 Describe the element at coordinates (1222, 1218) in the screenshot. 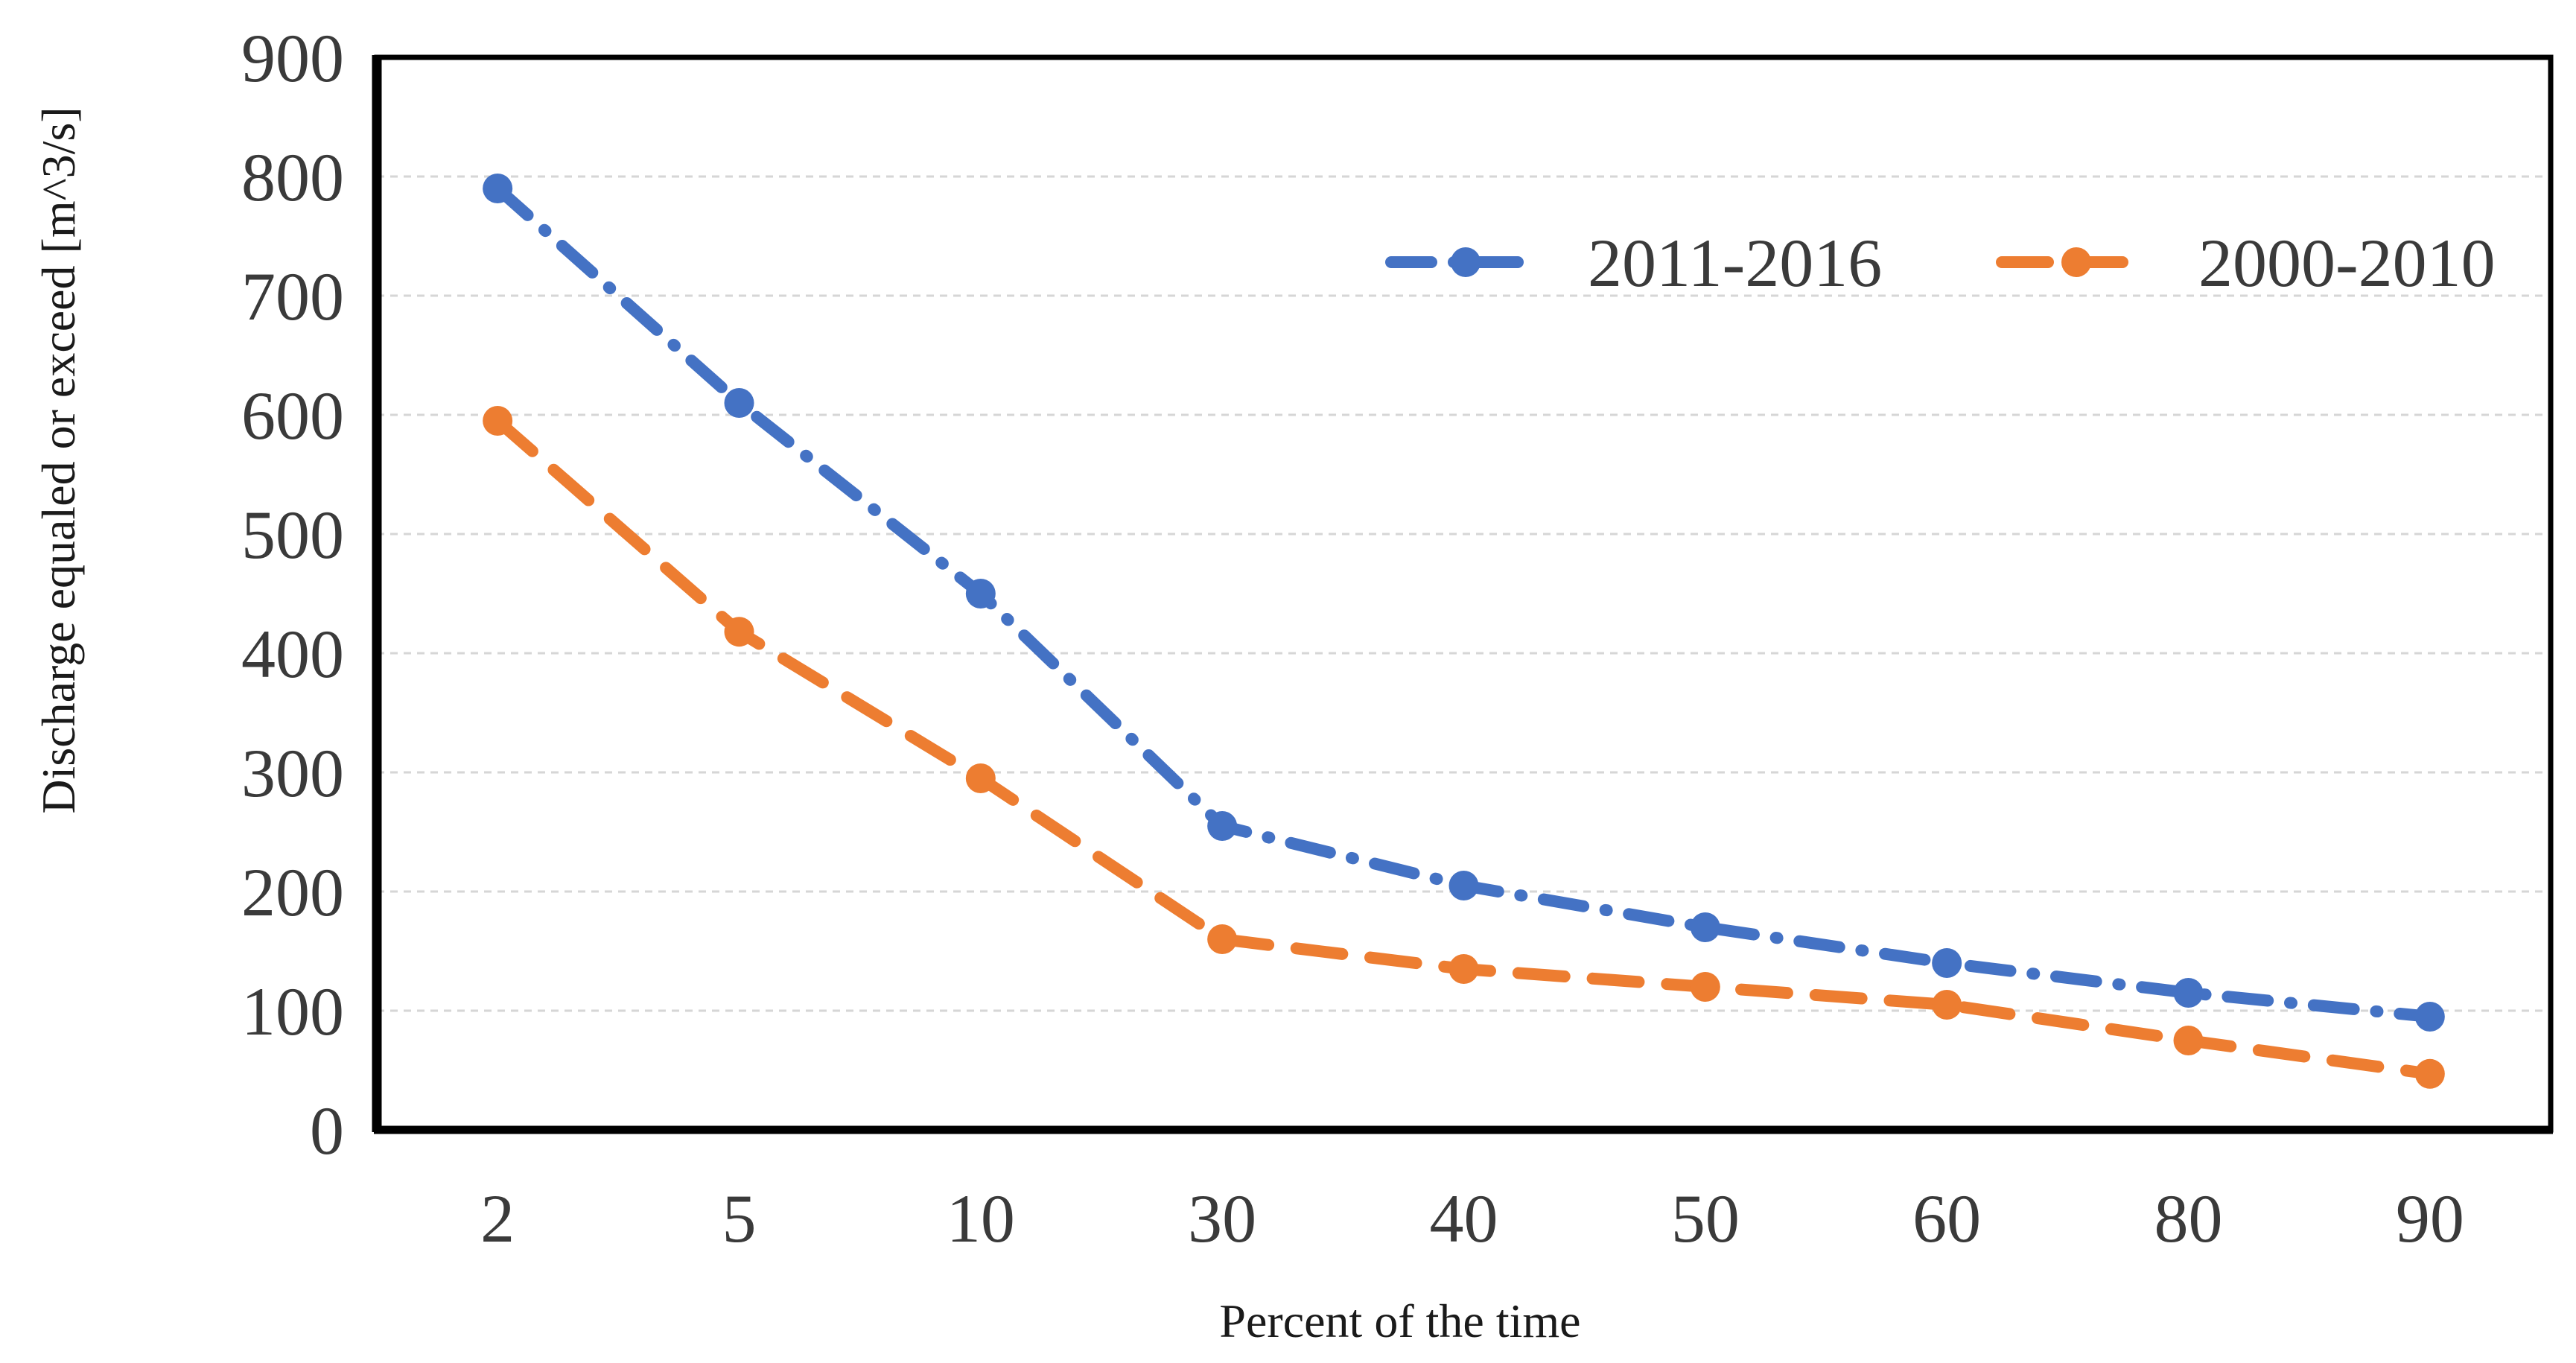

I see `x-tick-label-30: 30` at that location.